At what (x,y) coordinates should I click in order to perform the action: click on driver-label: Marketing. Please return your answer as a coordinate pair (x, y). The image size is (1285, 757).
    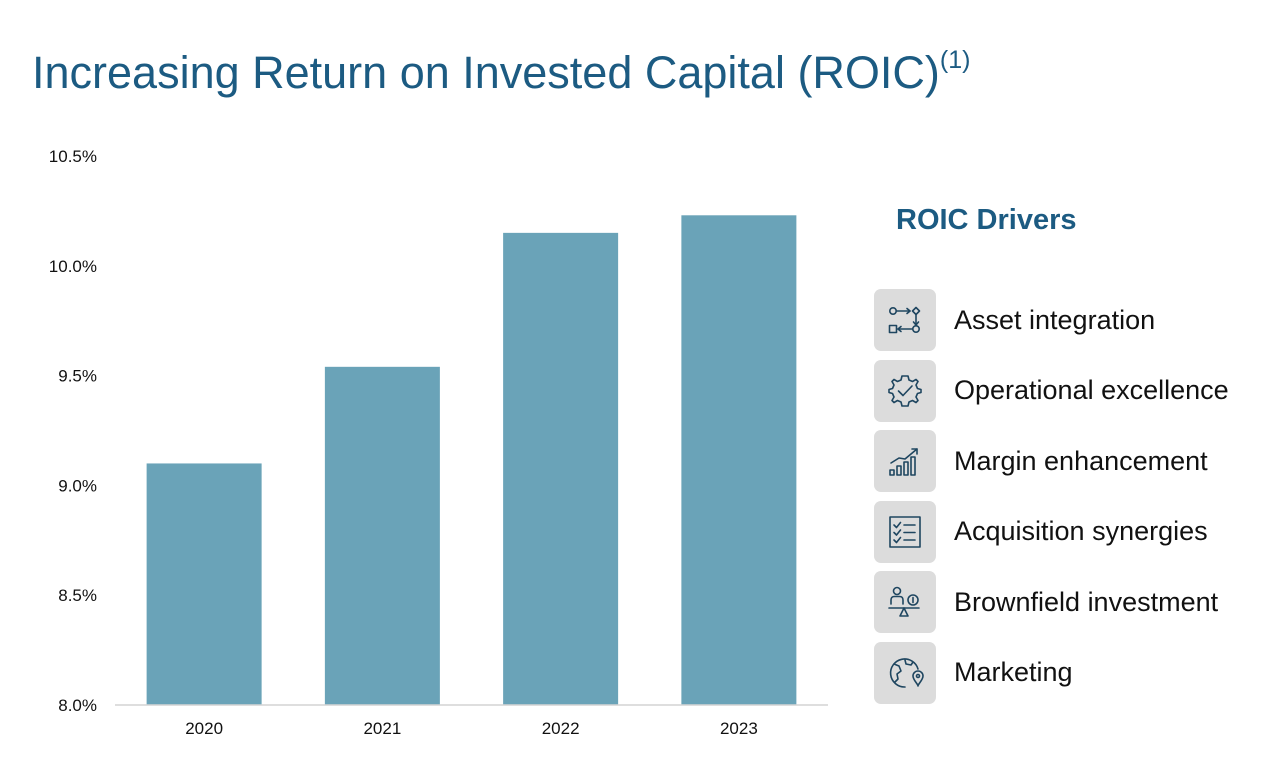
    Looking at the image, I should click on (1013, 672).